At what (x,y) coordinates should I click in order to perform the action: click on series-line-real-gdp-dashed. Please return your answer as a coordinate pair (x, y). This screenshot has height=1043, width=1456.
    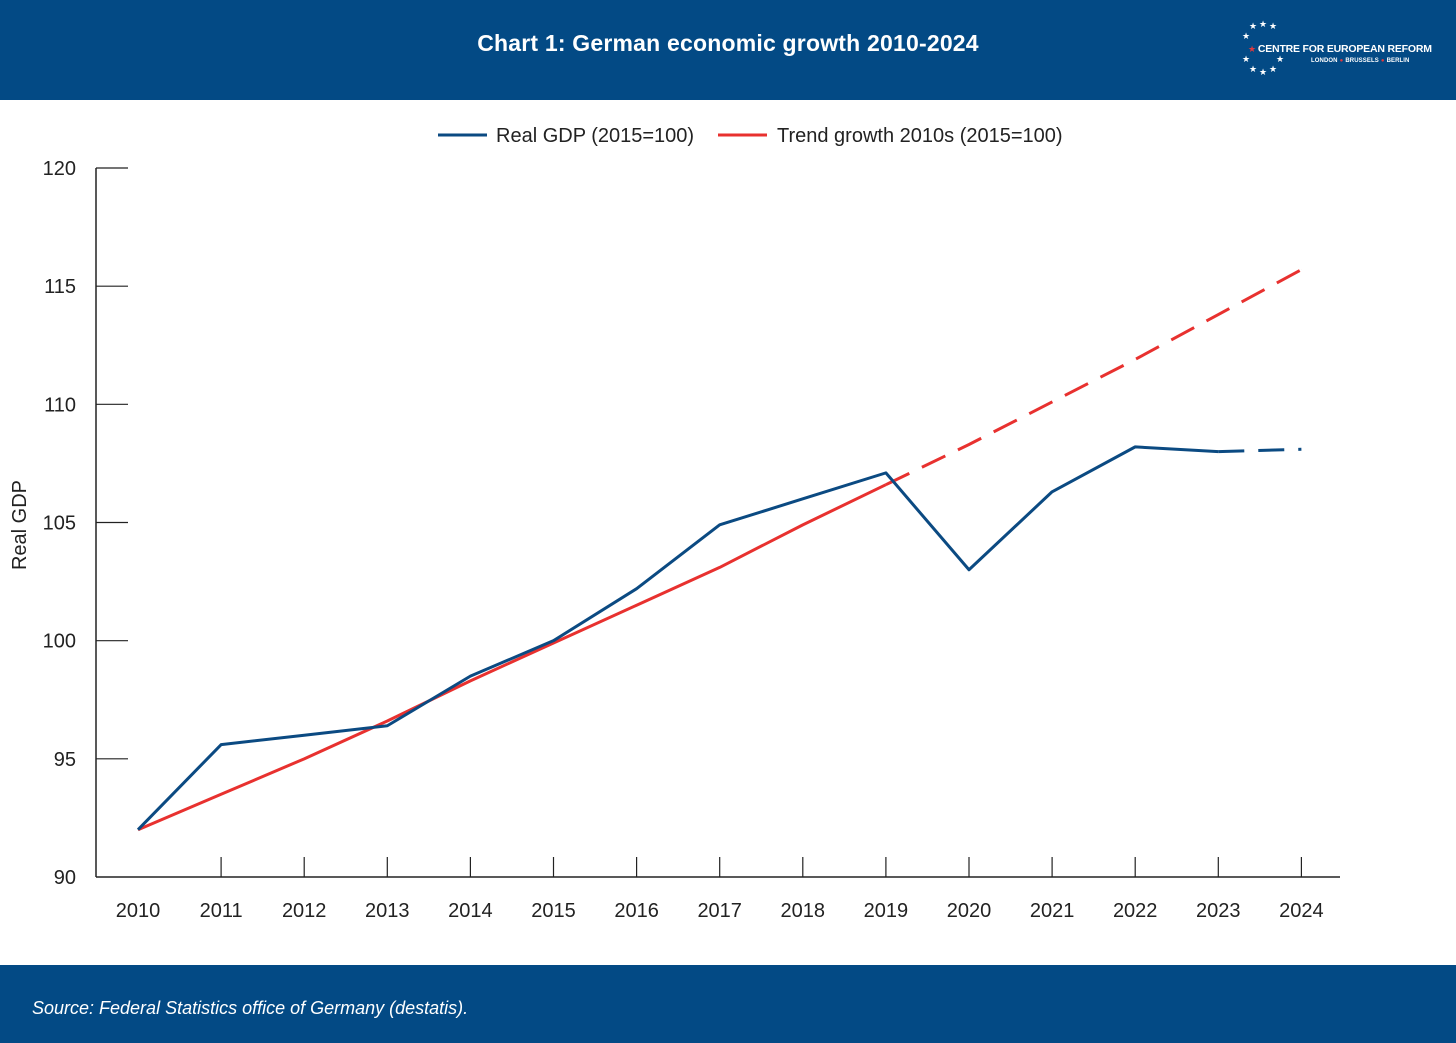
    Looking at the image, I should click on (1260, 450).